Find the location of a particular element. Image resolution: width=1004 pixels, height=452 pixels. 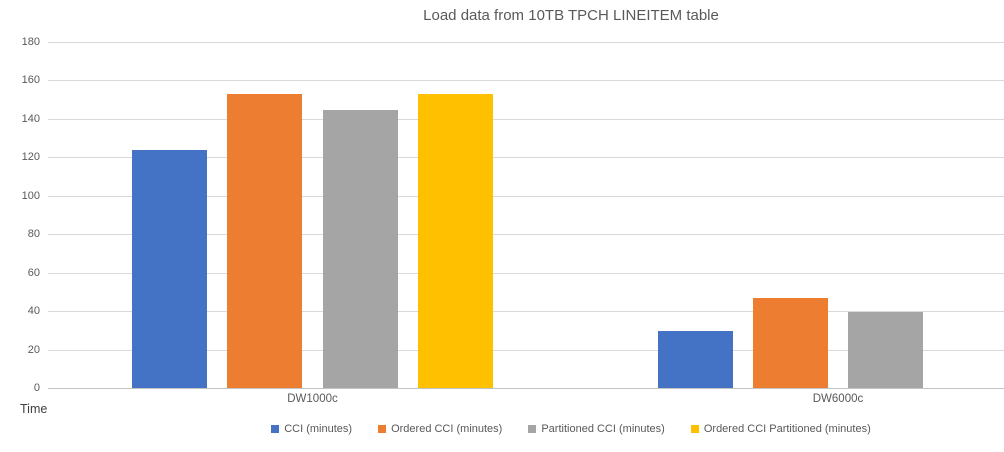

y-axis-tick-label: 80 is located at coordinates (33, 234).